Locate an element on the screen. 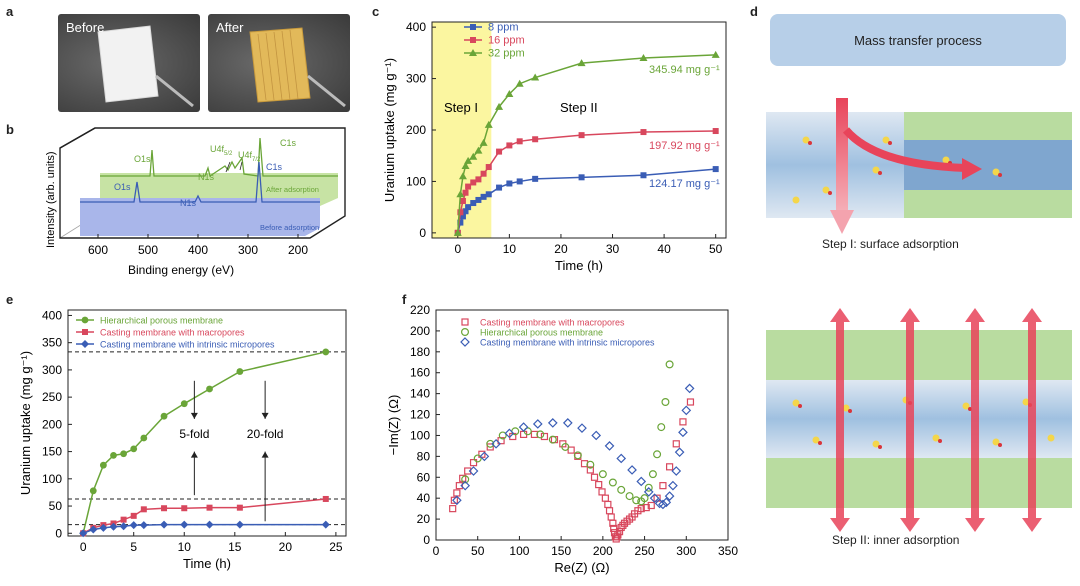 This screenshot has width=1080, height=586. x-tick-label: 10 is located at coordinates (510, 249).